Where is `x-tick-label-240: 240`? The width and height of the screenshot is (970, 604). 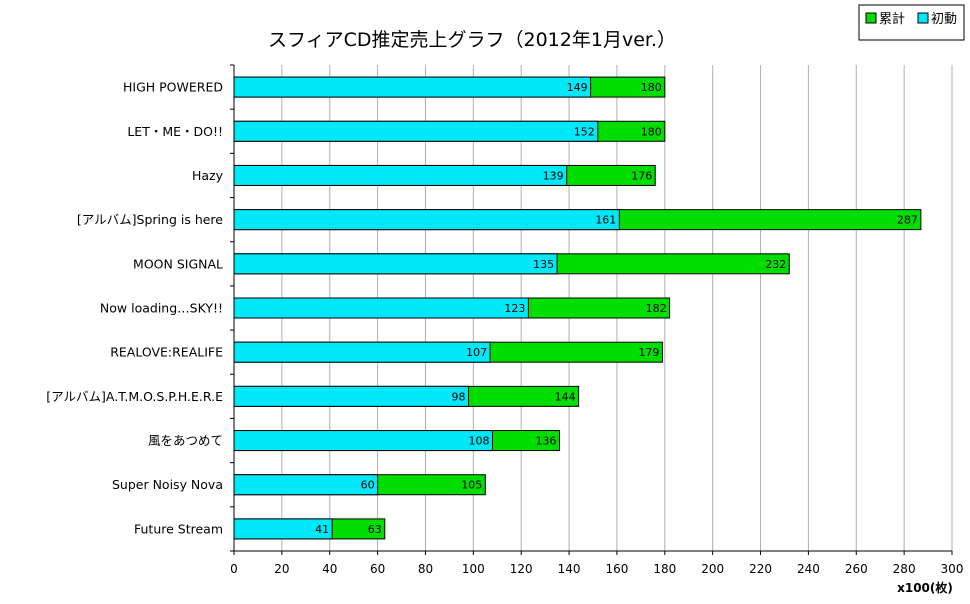
x-tick-label-240: 240 is located at coordinates (808, 569).